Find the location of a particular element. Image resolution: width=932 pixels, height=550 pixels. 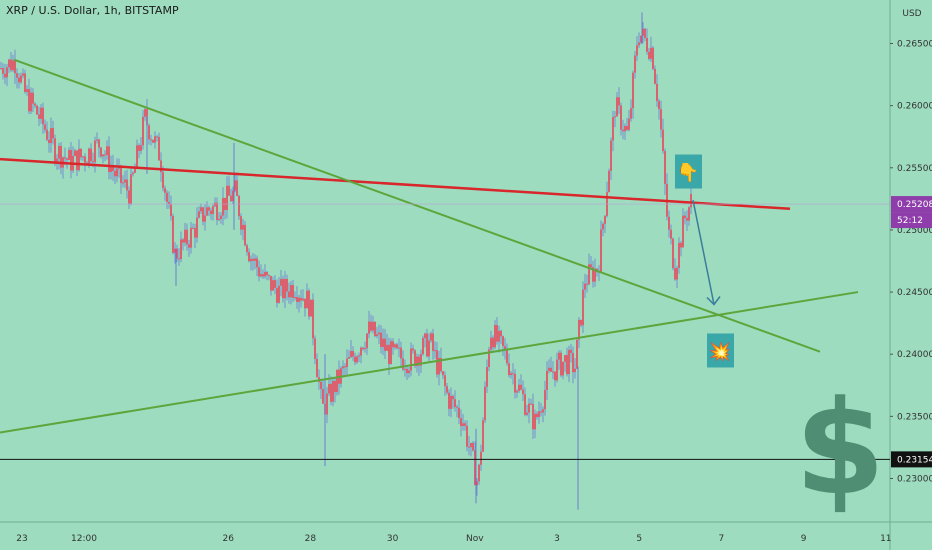

y-tick-label: 0.24500 is located at coordinates (914, 293).